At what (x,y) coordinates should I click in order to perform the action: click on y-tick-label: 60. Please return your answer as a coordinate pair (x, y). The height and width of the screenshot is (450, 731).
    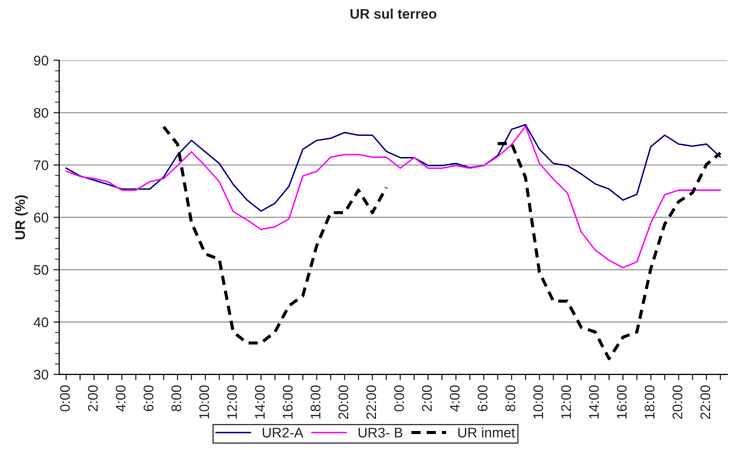
    Looking at the image, I should click on (41, 217).